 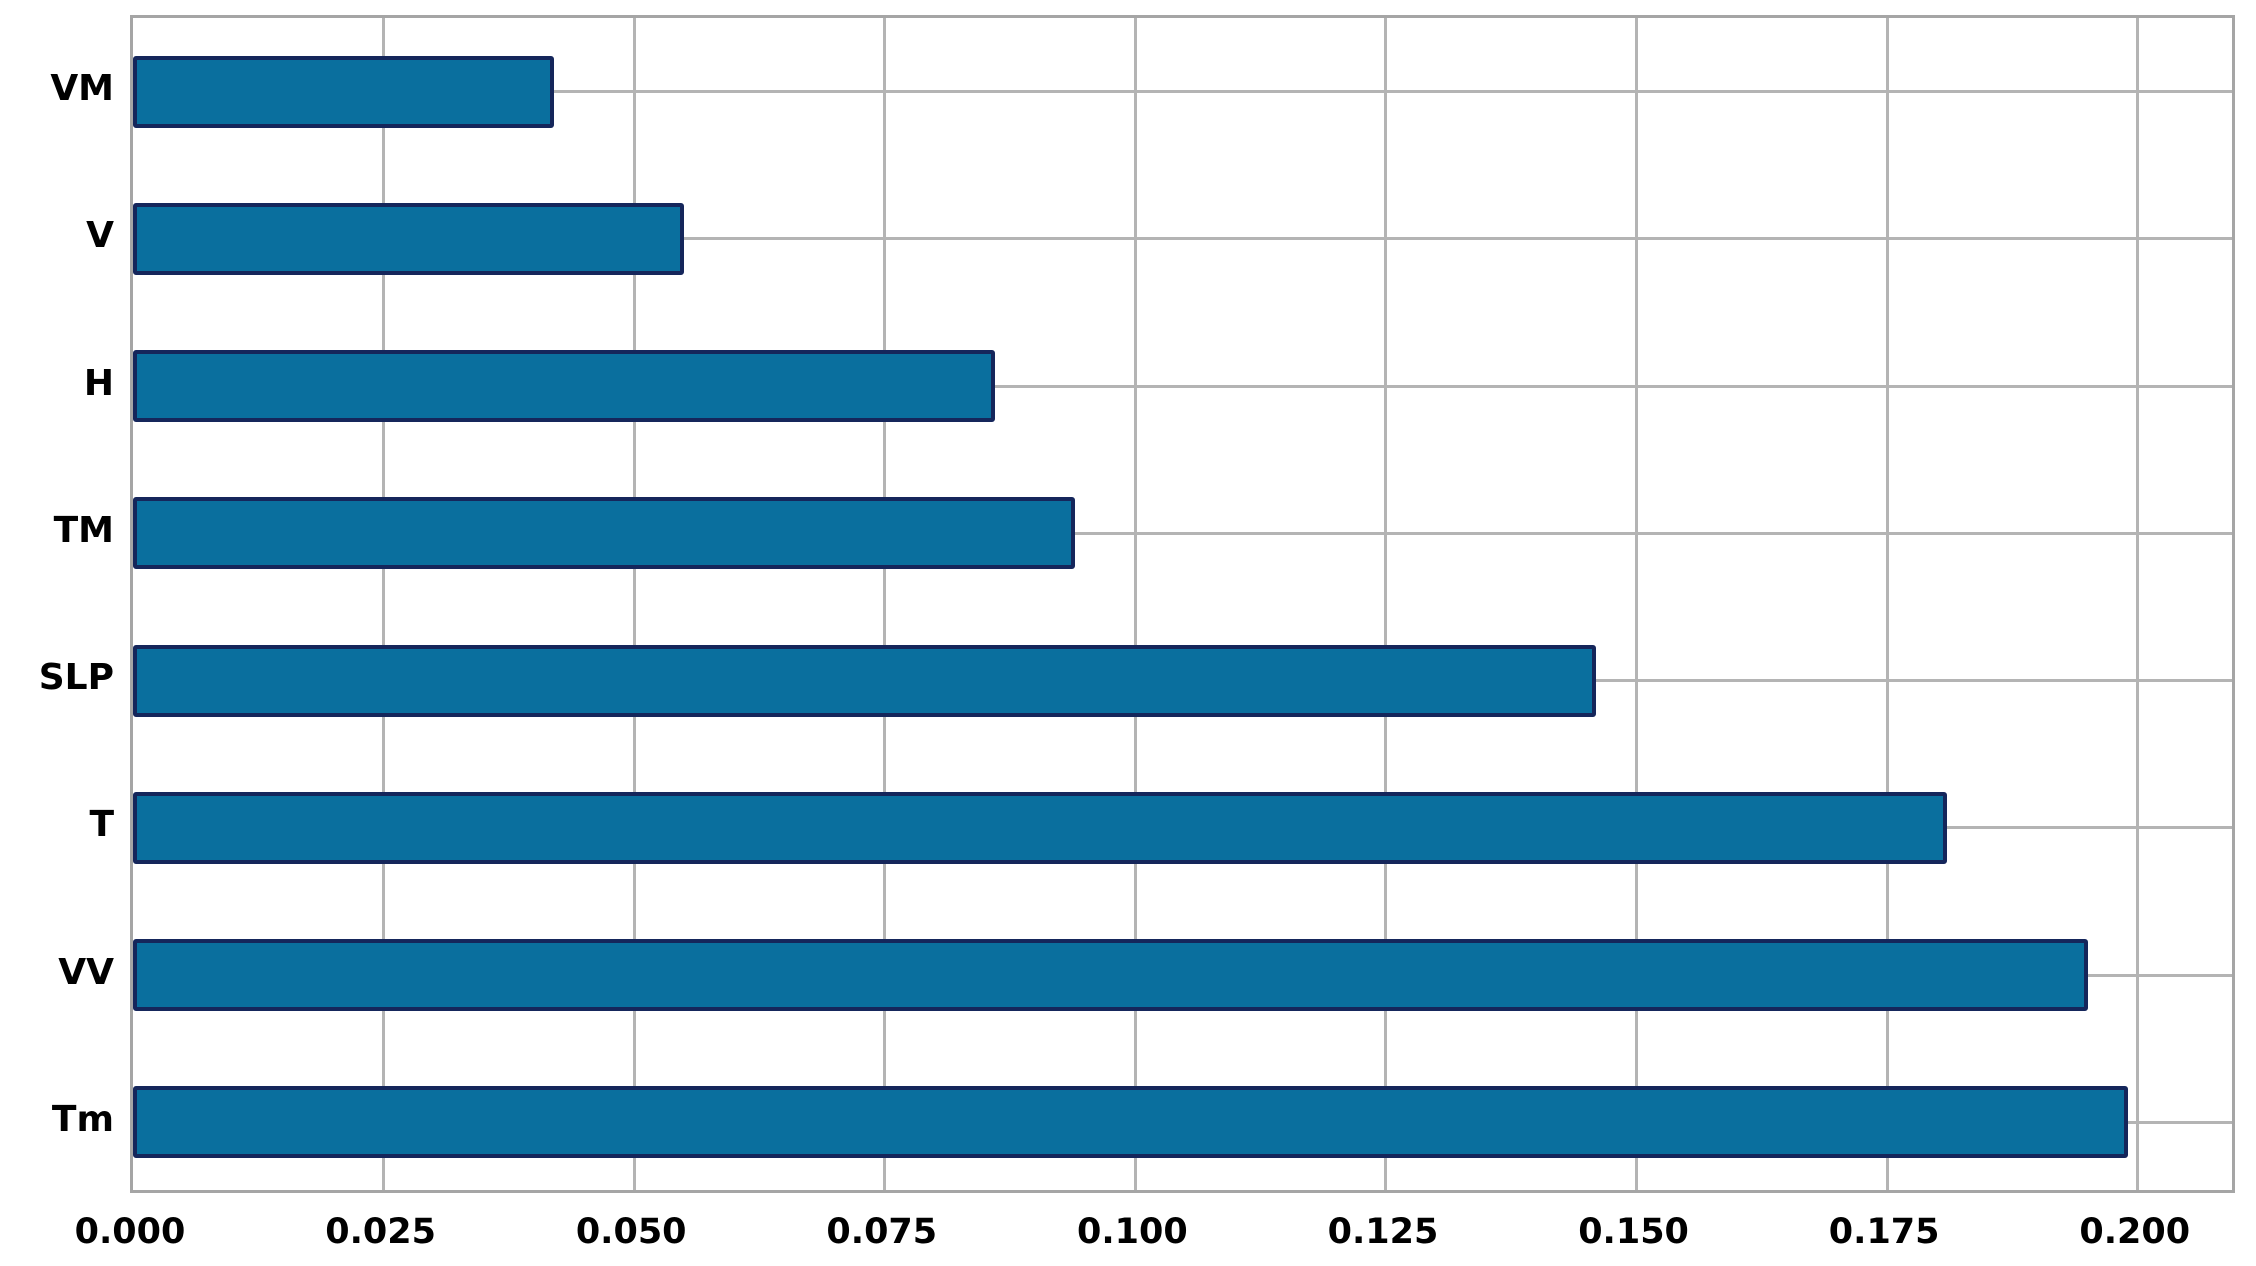 What do you see at coordinates (82, 89) in the screenshot?
I see `y-axis-label-VM: VM` at bounding box center [82, 89].